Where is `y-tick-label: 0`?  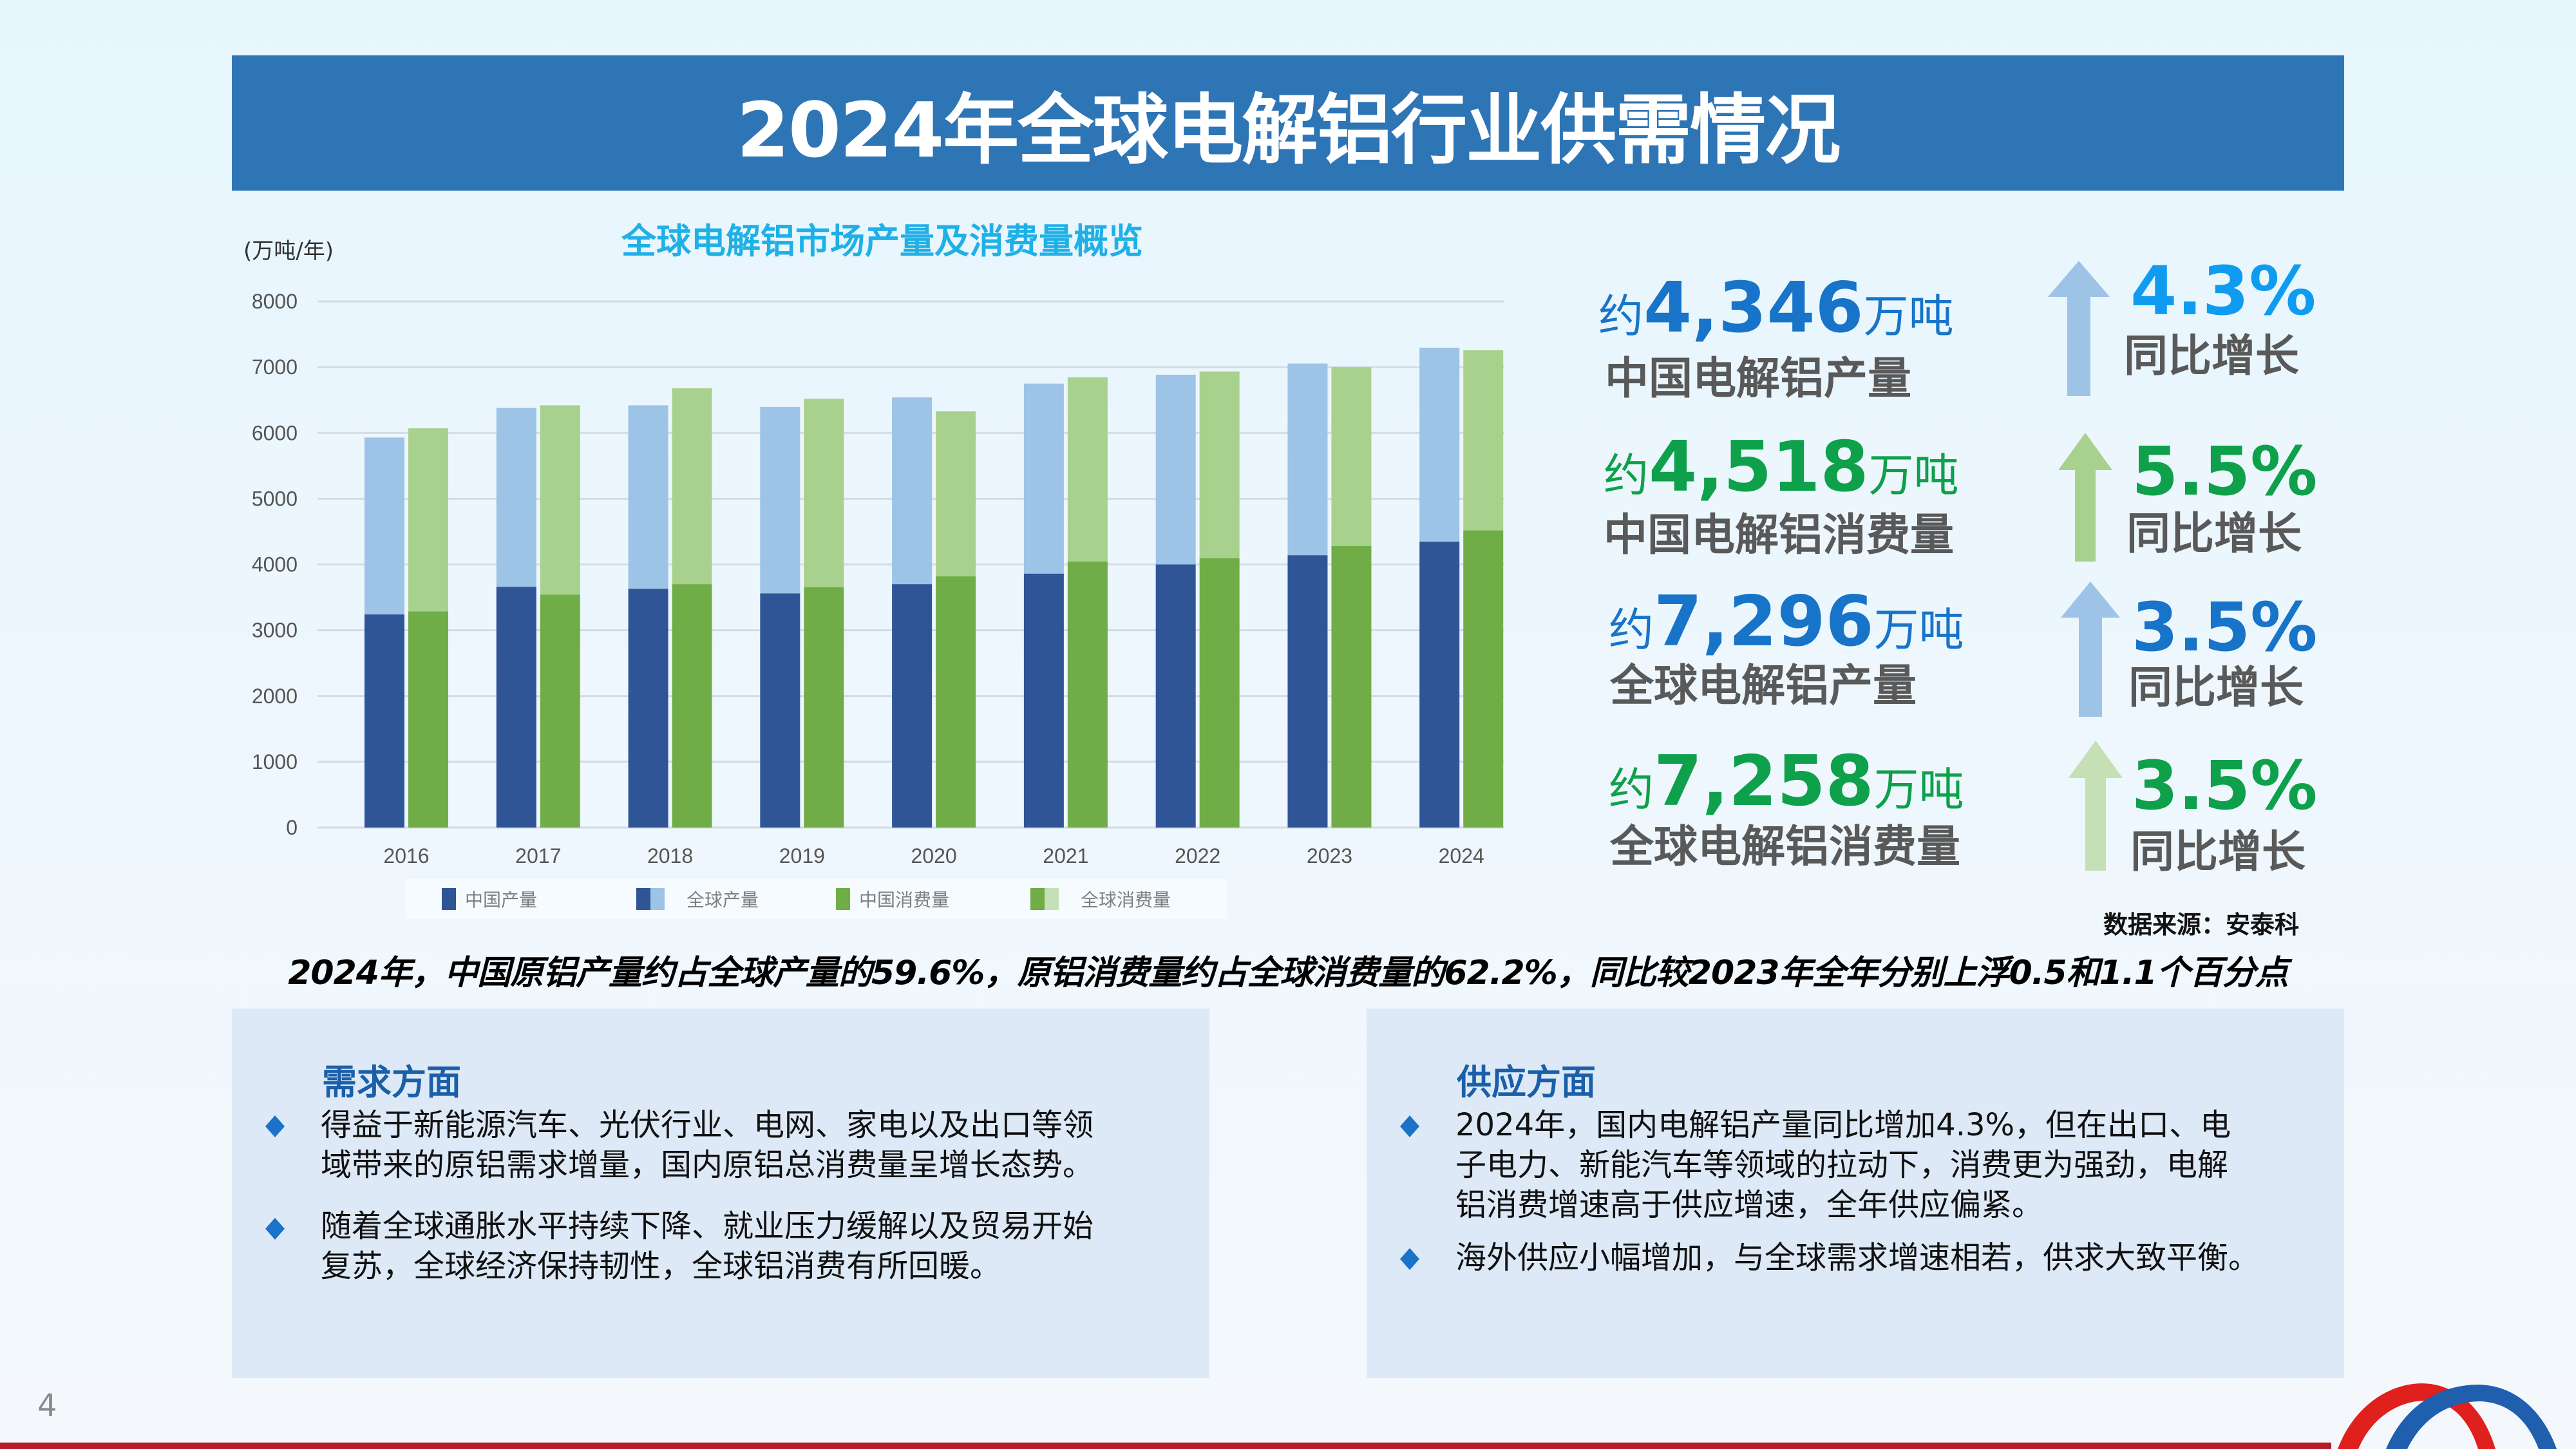
y-tick-label: 0 is located at coordinates (292, 827).